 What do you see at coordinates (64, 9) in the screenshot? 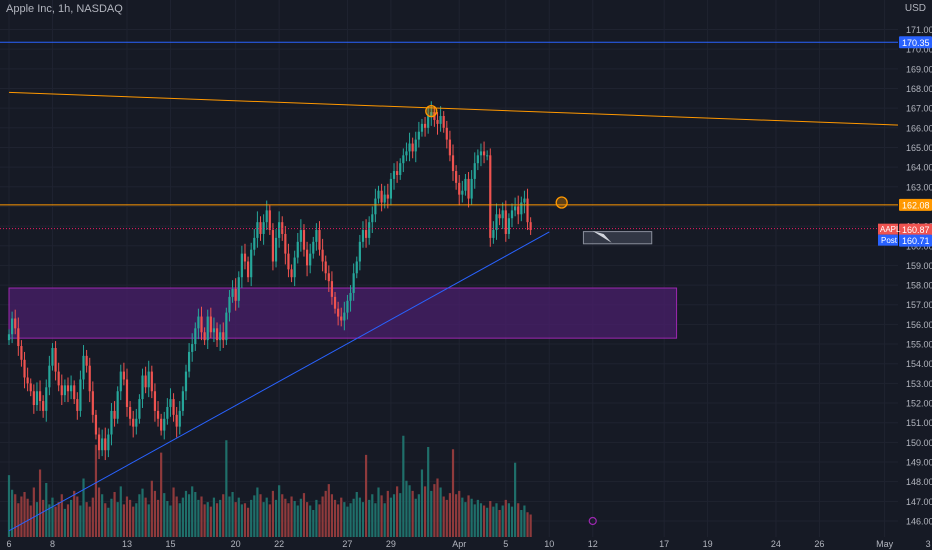
I see `symbol-title: Apple Inc, 1h, NASDAQ` at bounding box center [64, 9].